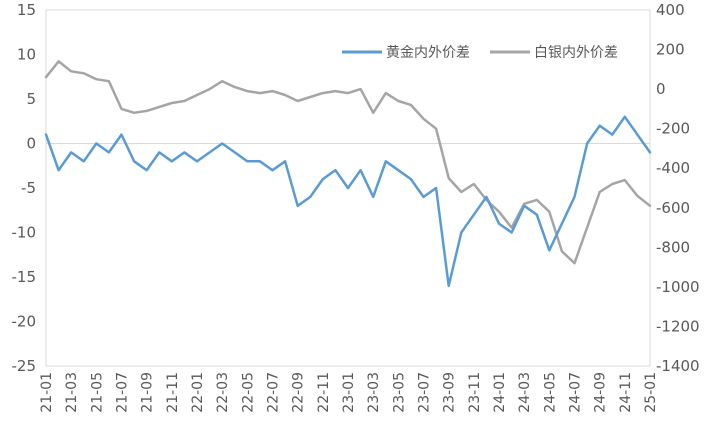 The width and height of the screenshot is (716, 433). Describe the element at coordinates (198, 392) in the screenshot. I see `x-tick-label: 22-01` at that location.